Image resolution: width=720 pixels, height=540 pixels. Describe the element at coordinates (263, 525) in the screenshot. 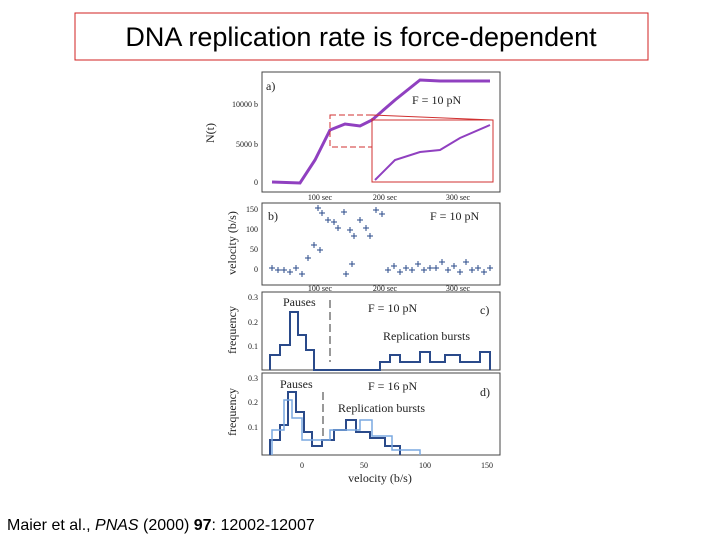

I see `citation-pages: : 12002-12007` at that location.